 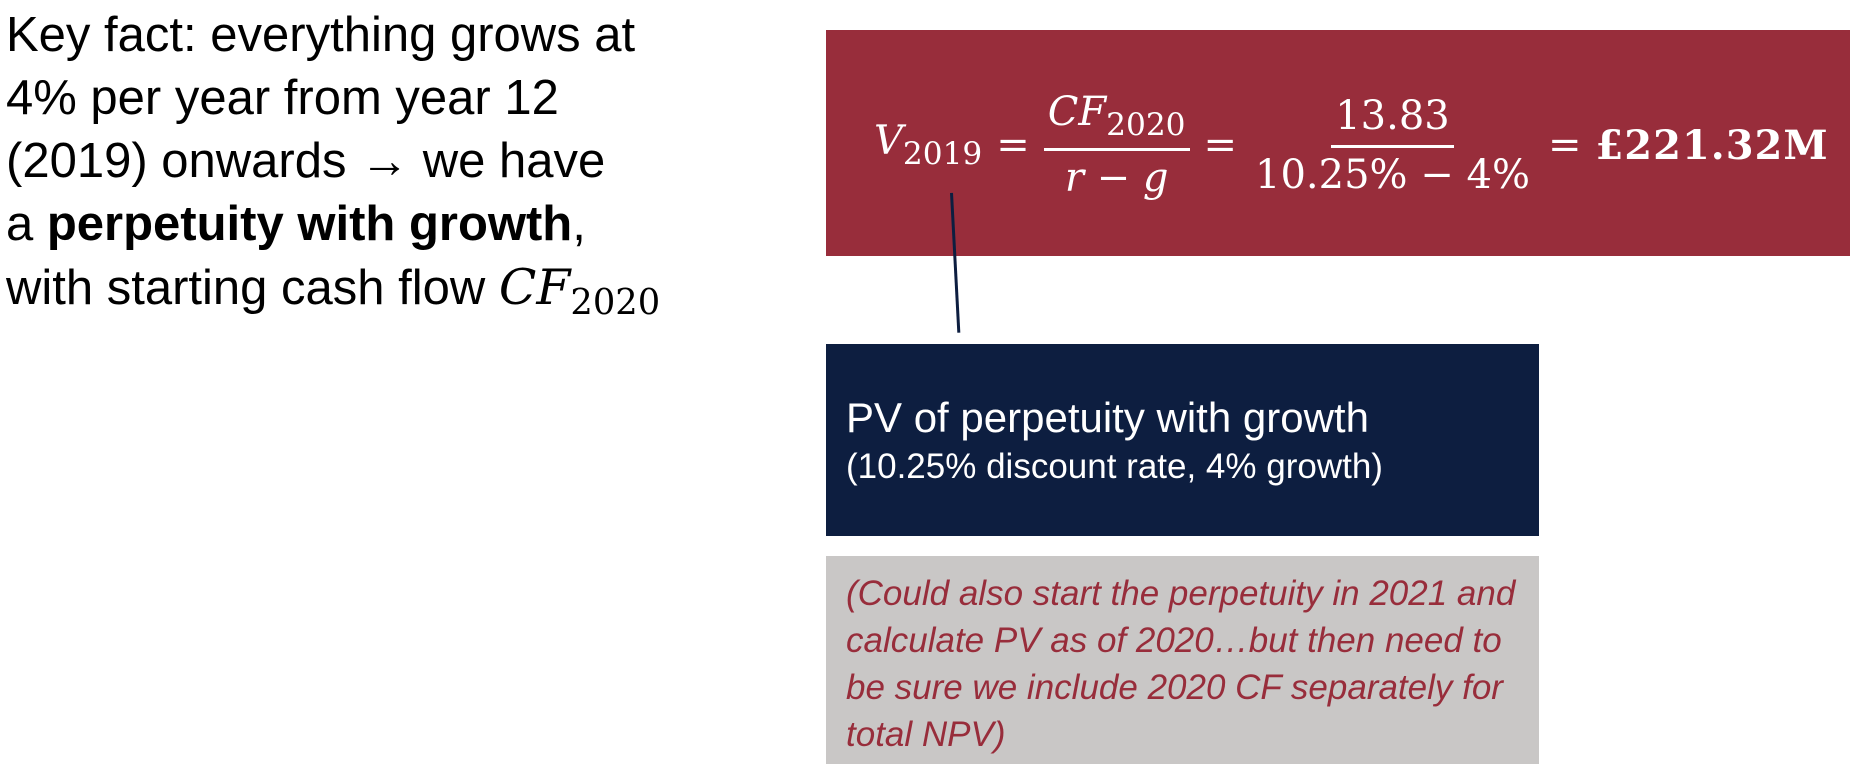 I want to click on equals-sign-2: =, so click(x=1220, y=145).